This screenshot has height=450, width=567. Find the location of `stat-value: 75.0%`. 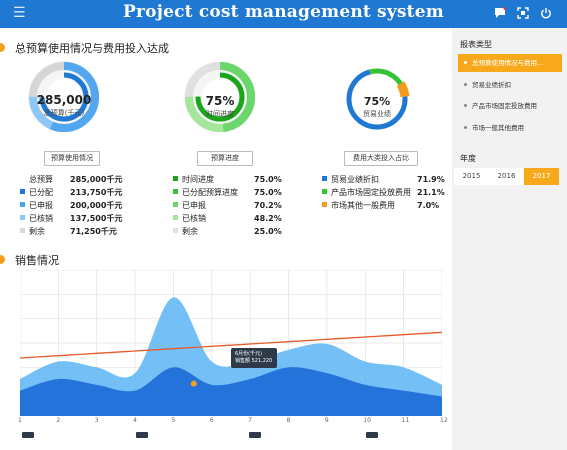

stat-value: 75.0% is located at coordinates (268, 179).